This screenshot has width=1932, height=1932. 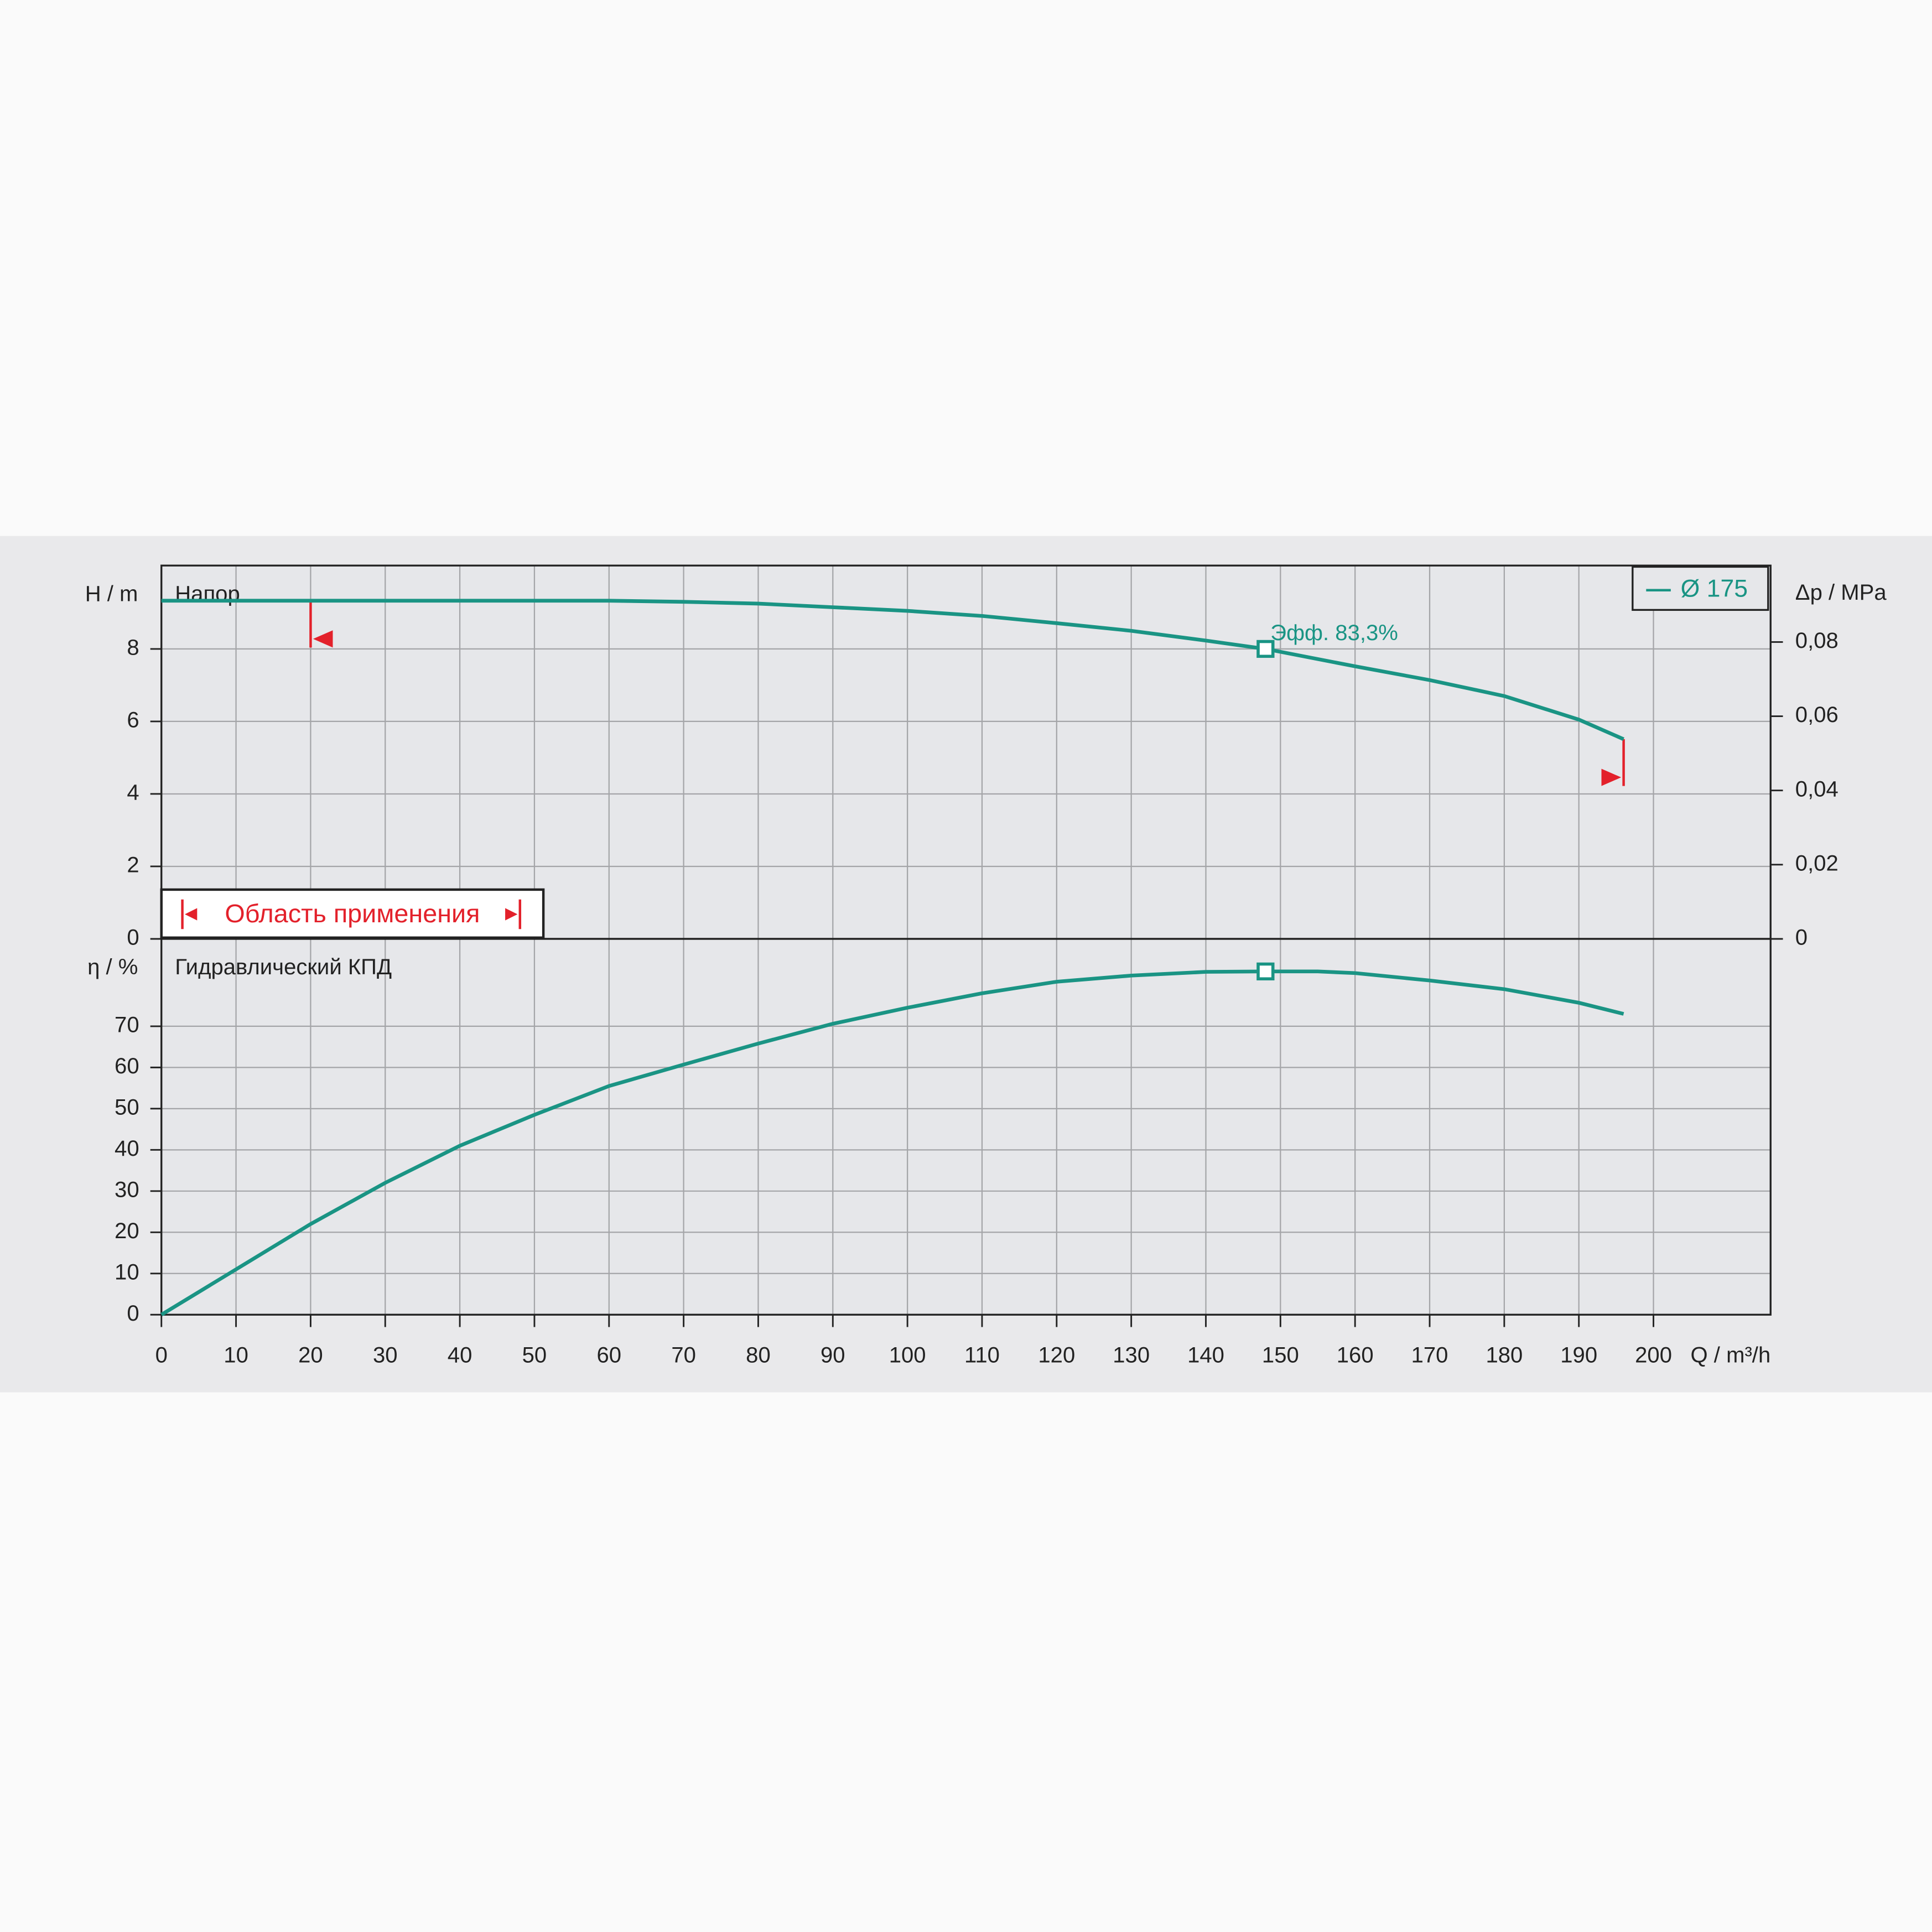 I want to click on x-tick-label: 0, so click(x=162, y=1356).